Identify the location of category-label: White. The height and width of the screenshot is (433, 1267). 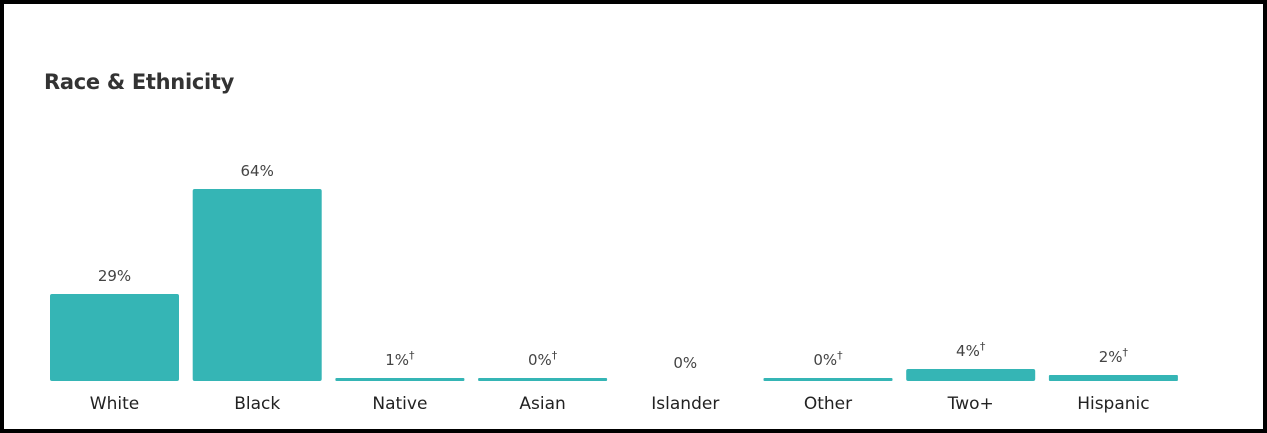
(114, 404).